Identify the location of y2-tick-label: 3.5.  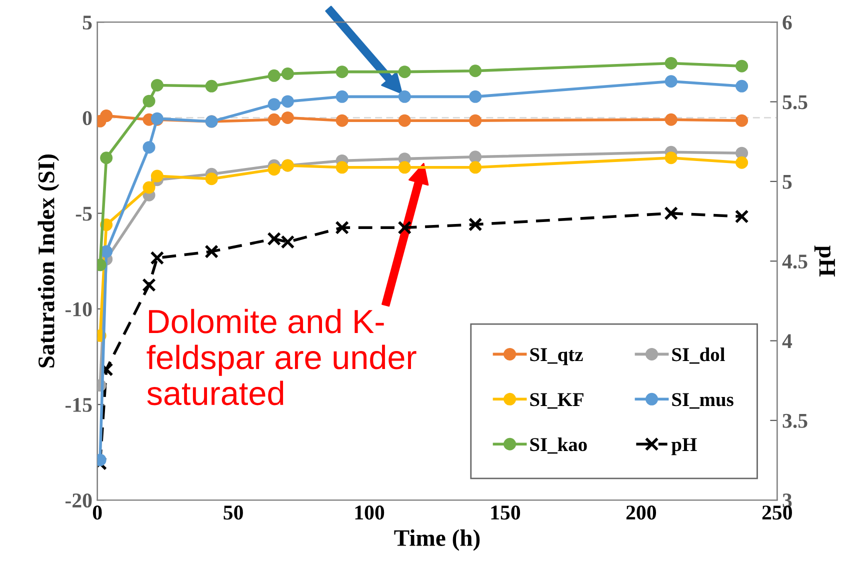
(795, 421).